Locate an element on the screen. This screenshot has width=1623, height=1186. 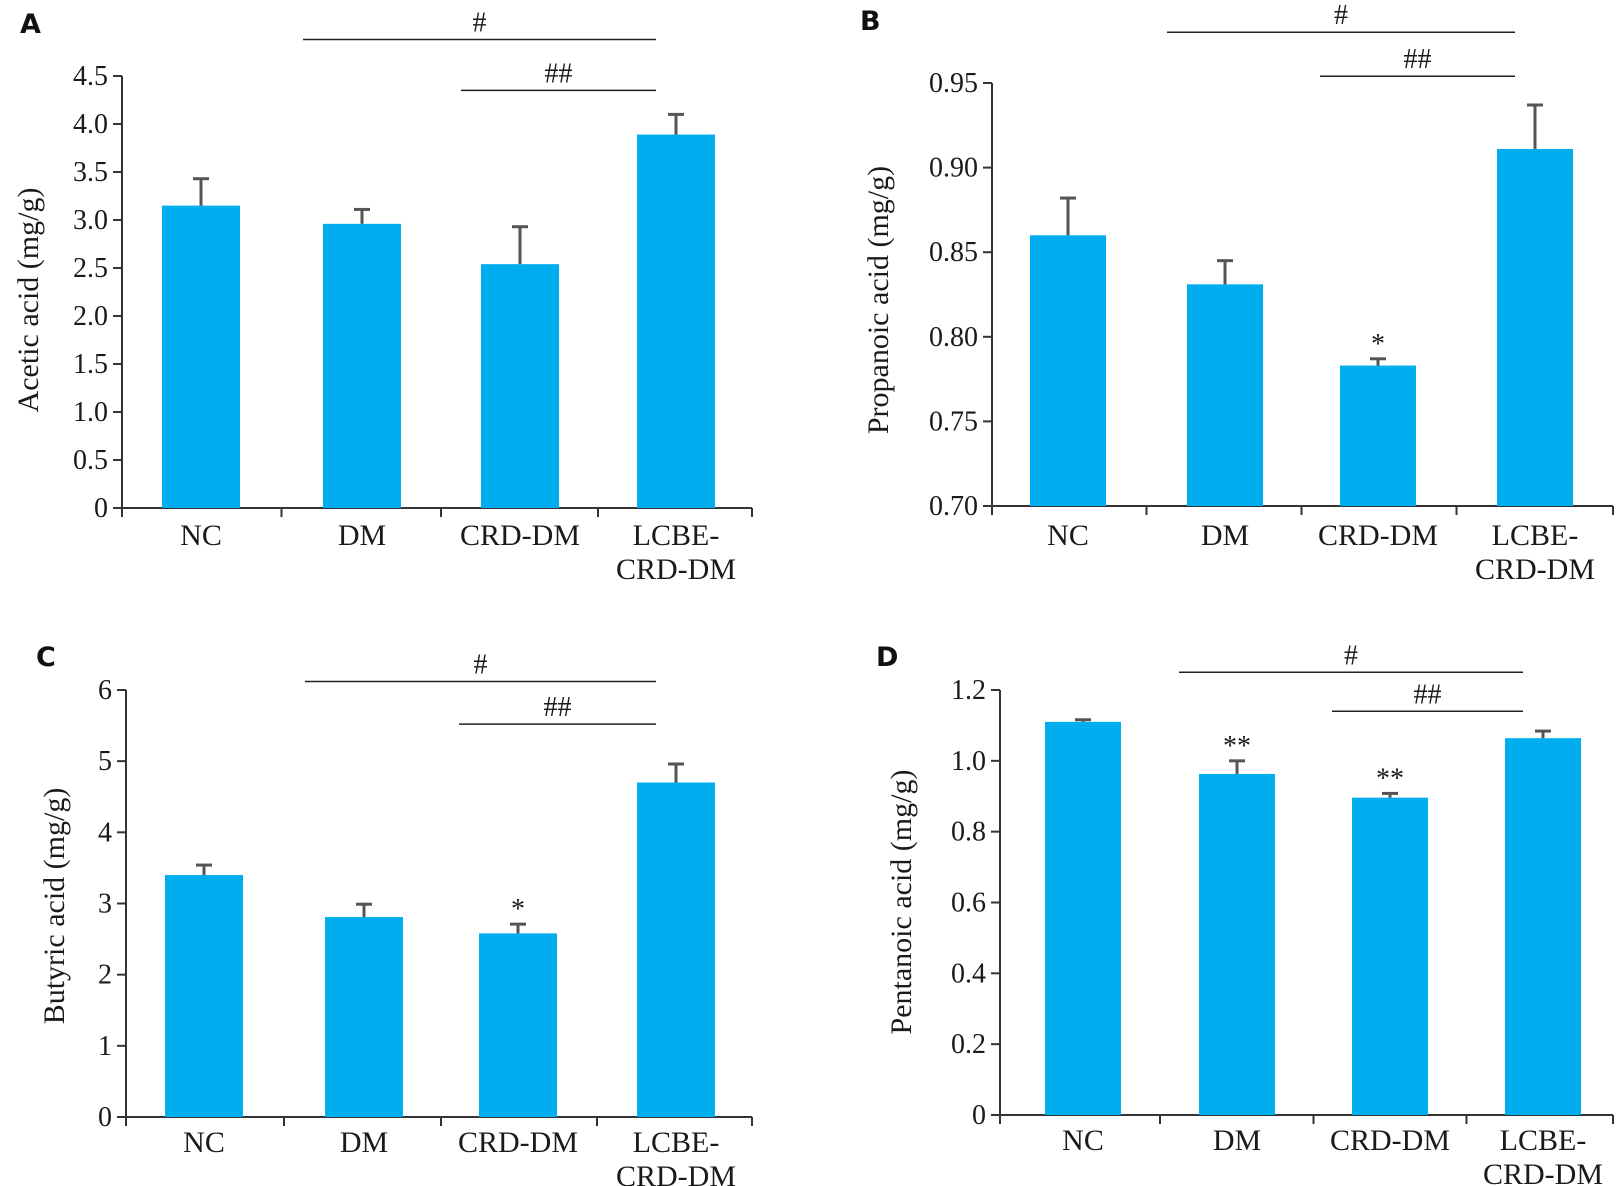
y-tick-label: 0.95 is located at coordinates (953, 83).